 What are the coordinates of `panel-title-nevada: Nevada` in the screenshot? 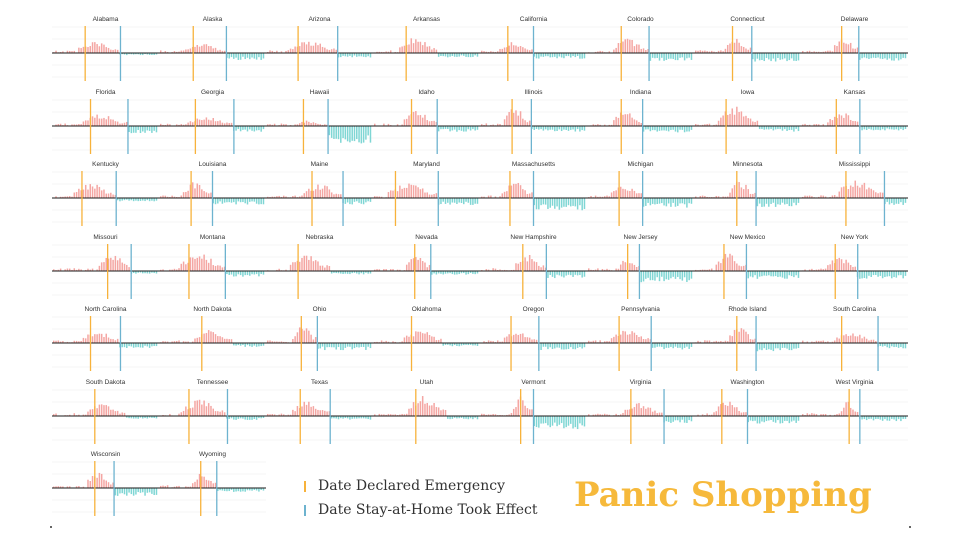 It's located at (426, 237).